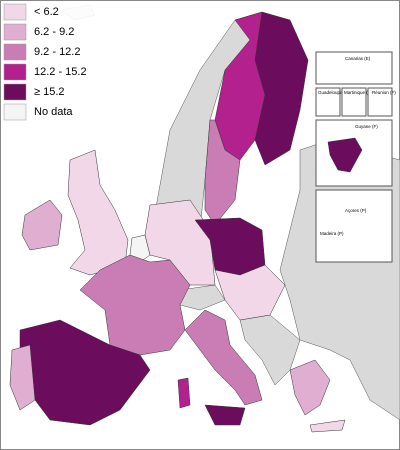 The width and height of the screenshot is (400, 450). I want to click on inset-label: Martinique (F), so click(358, 92).